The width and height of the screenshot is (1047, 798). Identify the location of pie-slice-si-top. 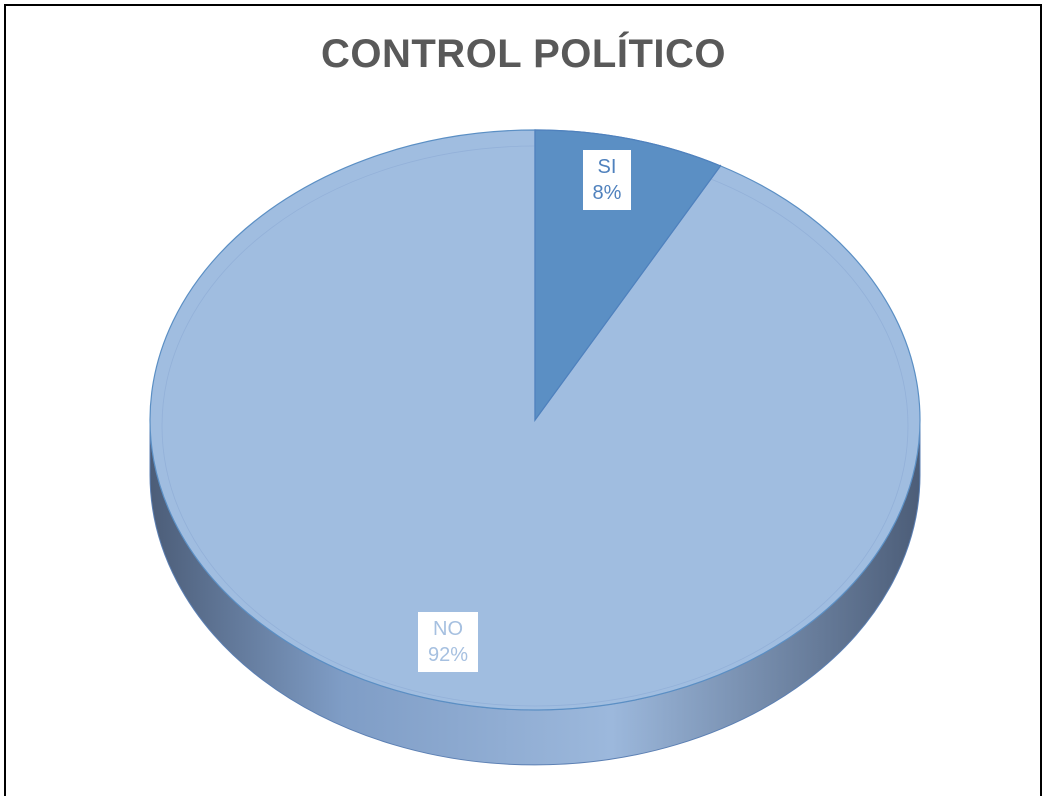
(628, 275).